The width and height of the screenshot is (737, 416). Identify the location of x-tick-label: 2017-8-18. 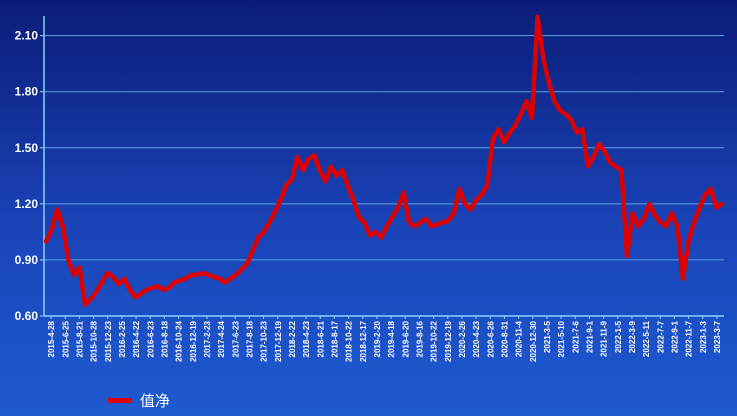
(249, 338).